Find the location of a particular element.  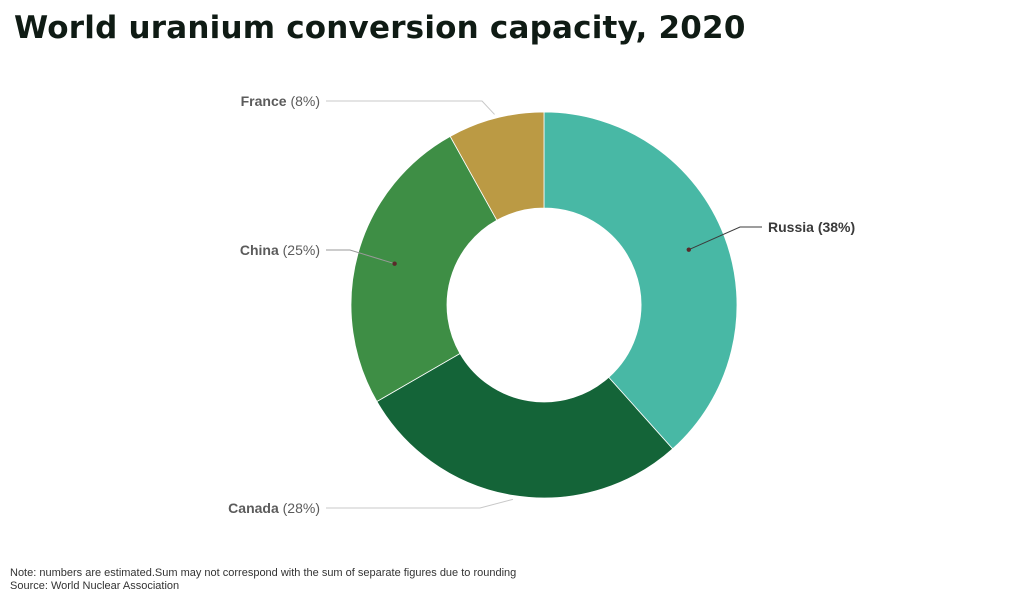

slice-label-france: France (8%) is located at coordinates (280, 101).